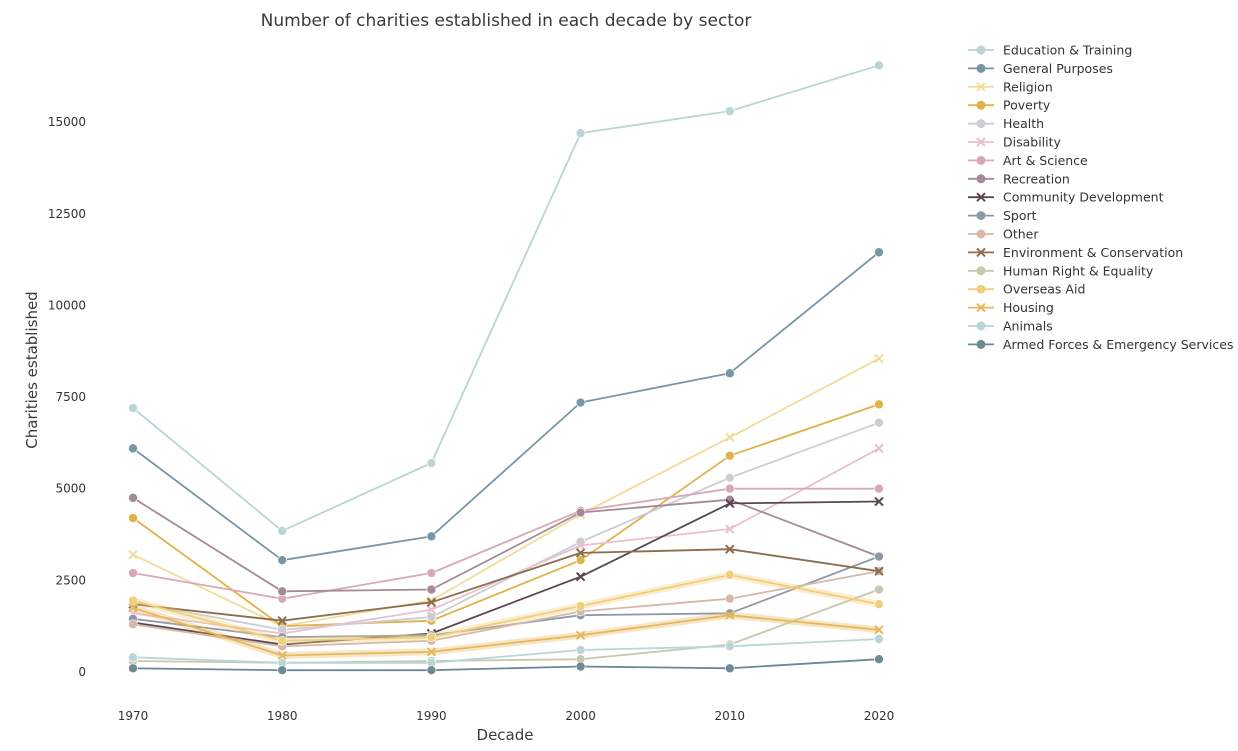  I want to click on legend-item: Disability, so click(1015, 142).